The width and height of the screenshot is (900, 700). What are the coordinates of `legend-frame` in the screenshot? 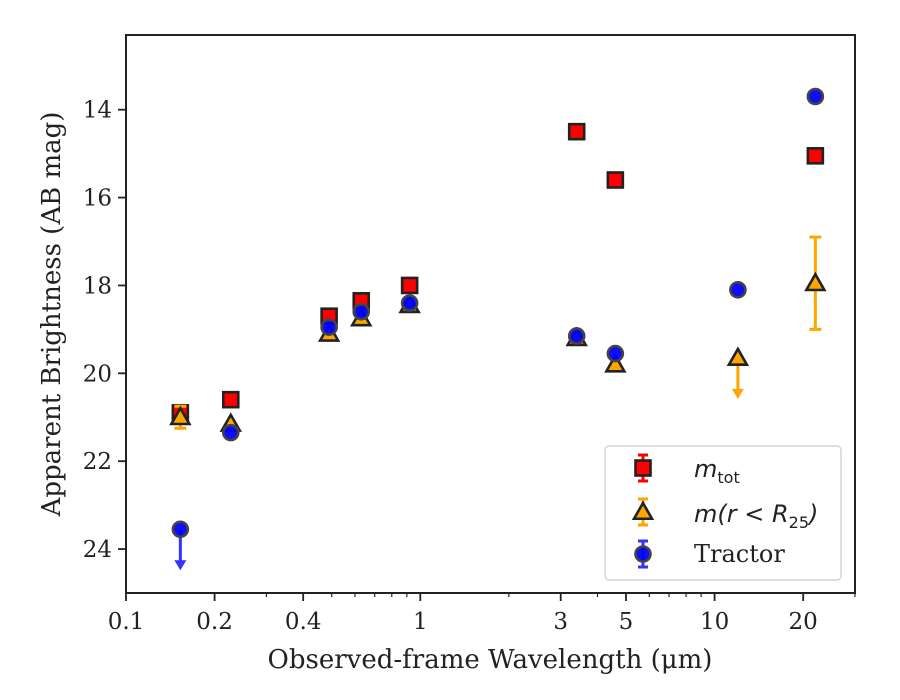 It's located at (723, 513).